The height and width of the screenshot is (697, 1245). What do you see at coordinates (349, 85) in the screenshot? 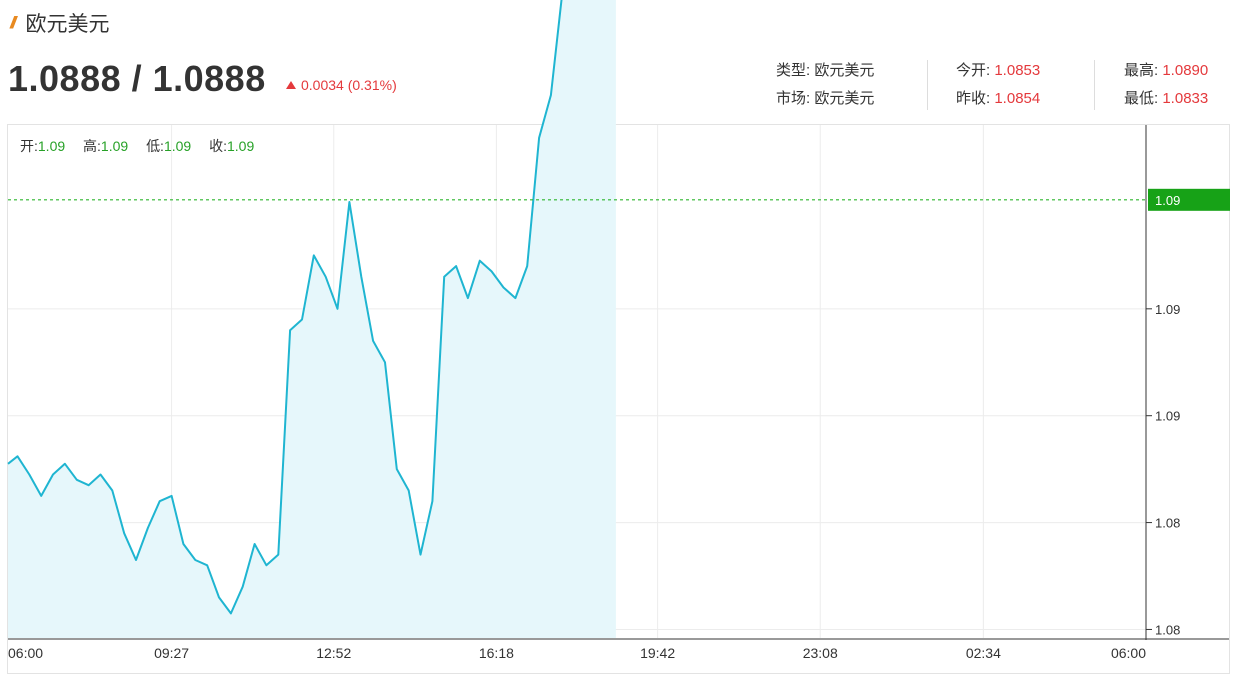
I see `price-change-value: 0.0034 (0.31%)` at bounding box center [349, 85].